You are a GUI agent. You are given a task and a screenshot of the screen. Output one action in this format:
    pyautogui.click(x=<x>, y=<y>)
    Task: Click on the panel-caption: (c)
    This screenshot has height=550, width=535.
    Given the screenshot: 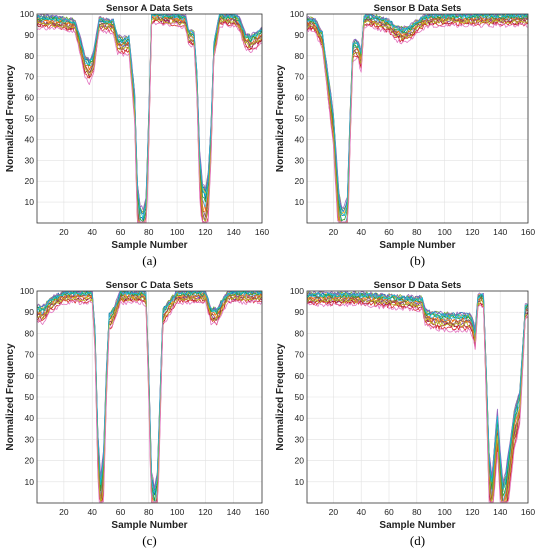 What is the action you would take?
    pyautogui.click(x=149, y=540)
    